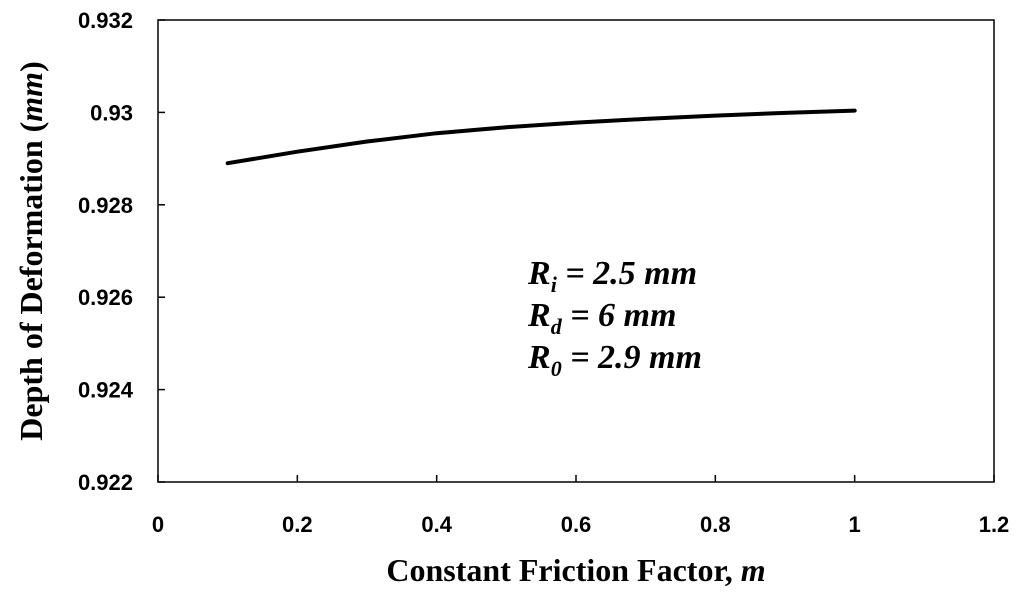  I want to click on x-tick-label: 1, so click(855, 524).